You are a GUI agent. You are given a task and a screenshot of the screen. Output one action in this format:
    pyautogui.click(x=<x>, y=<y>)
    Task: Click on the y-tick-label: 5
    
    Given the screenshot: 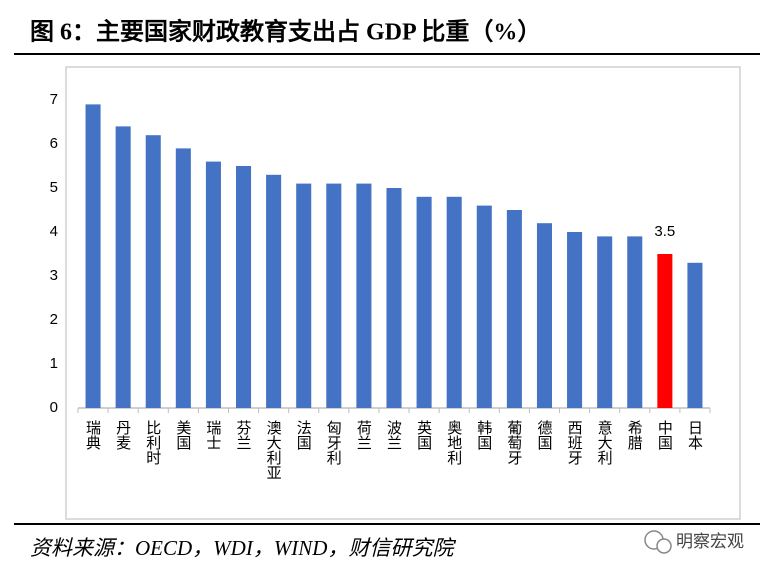 What is the action you would take?
    pyautogui.click(x=54, y=187)
    